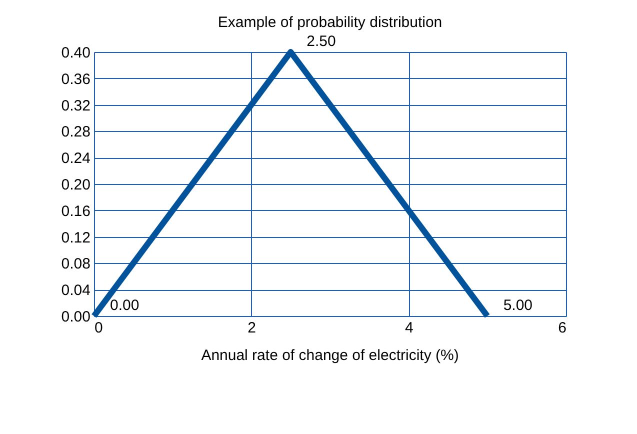 Image resolution: width=637 pixels, height=434 pixels. What do you see at coordinates (98, 328) in the screenshot?
I see `x-tick-label: 0` at bounding box center [98, 328].